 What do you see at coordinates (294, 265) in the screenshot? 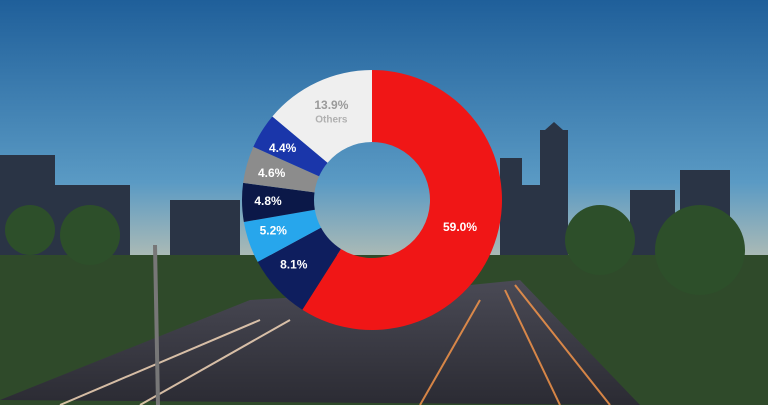
I see `value-label: 8.1%` at bounding box center [294, 265].